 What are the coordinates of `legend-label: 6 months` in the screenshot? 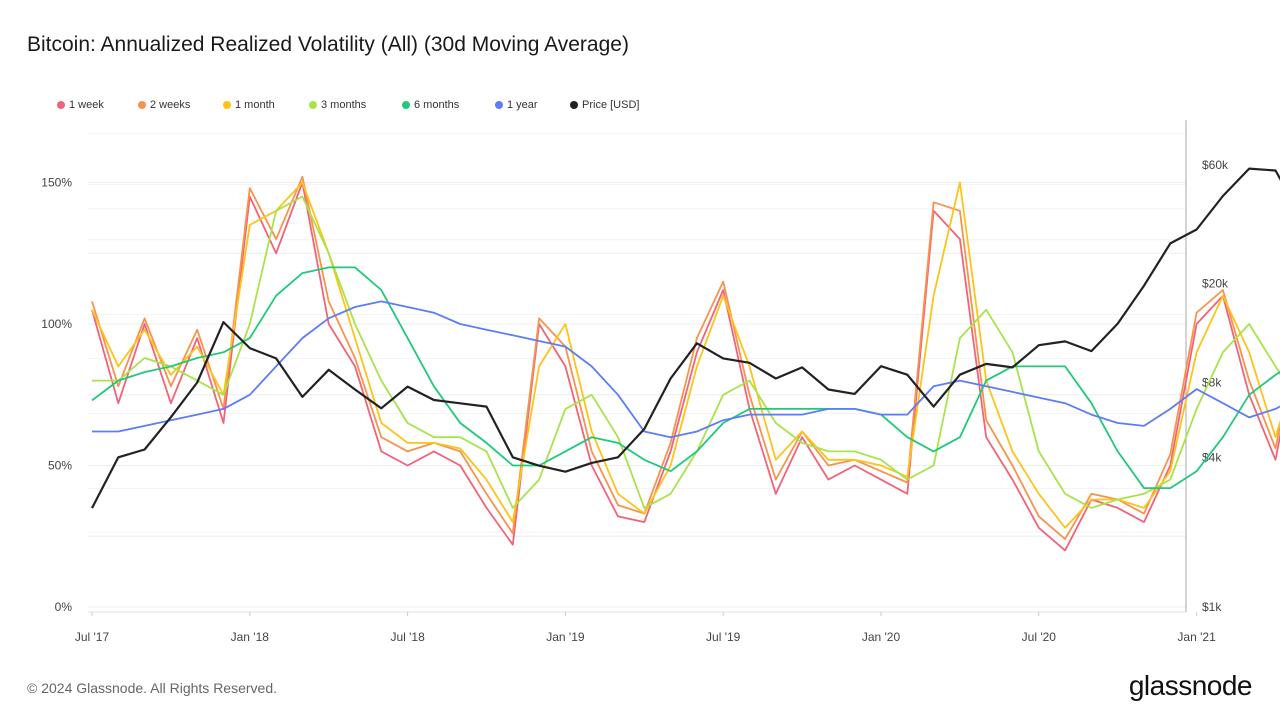 It's located at (437, 105).